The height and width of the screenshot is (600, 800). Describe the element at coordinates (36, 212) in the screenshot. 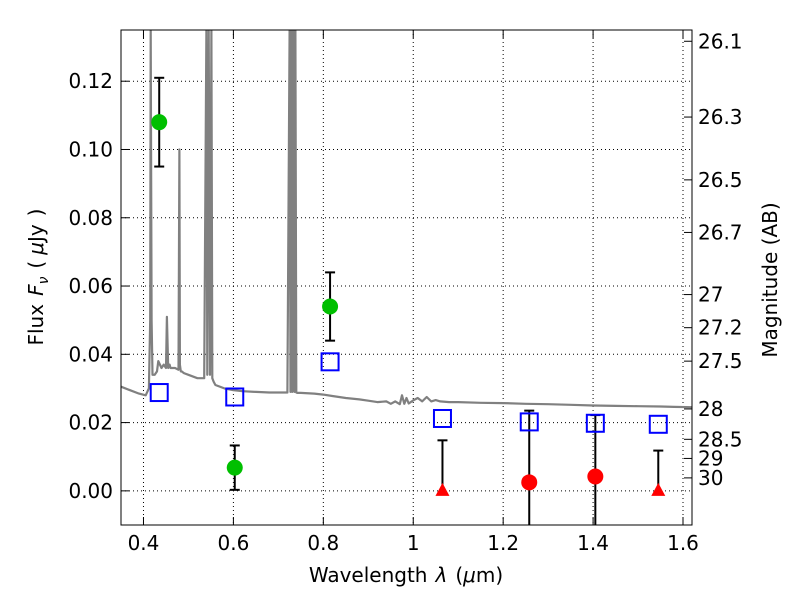

I see `y-title-close: )` at that location.